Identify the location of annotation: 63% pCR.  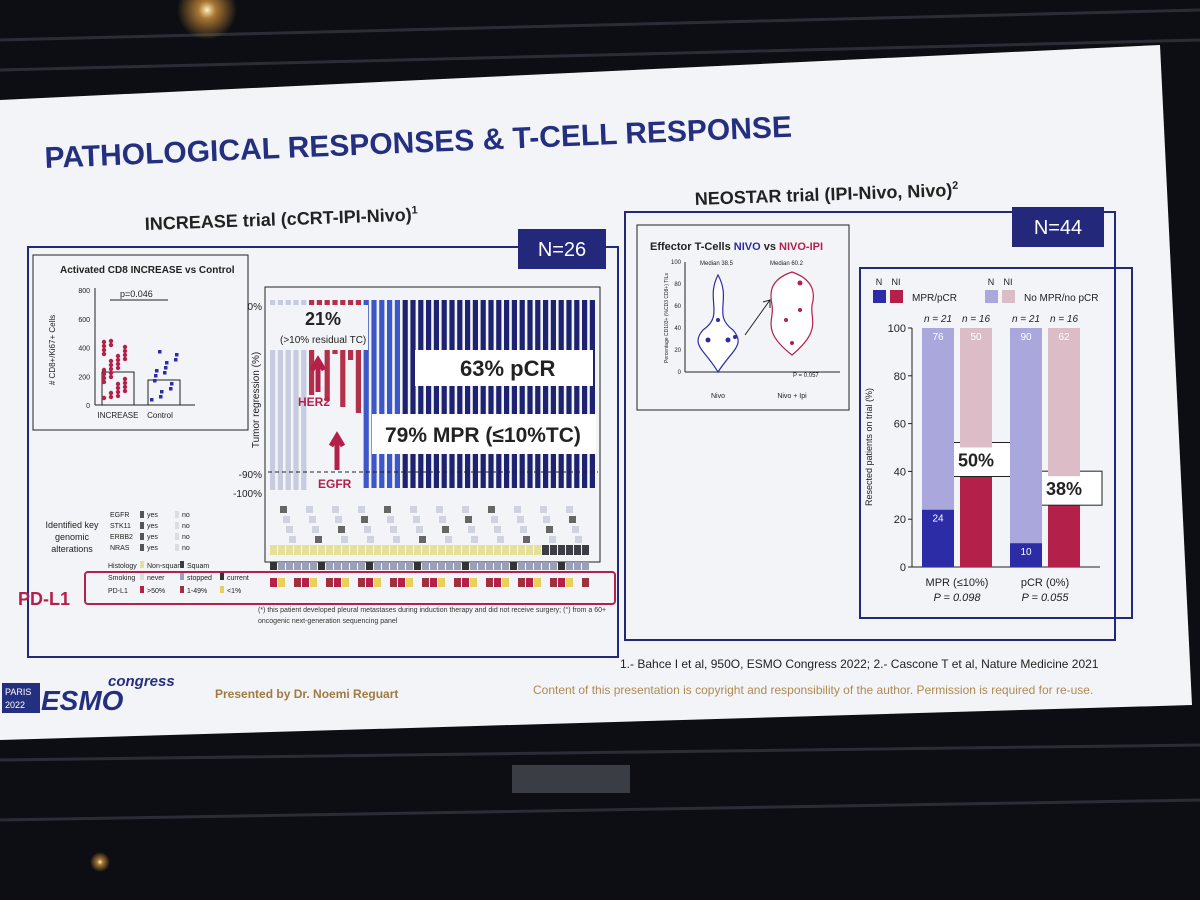
(507, 368).